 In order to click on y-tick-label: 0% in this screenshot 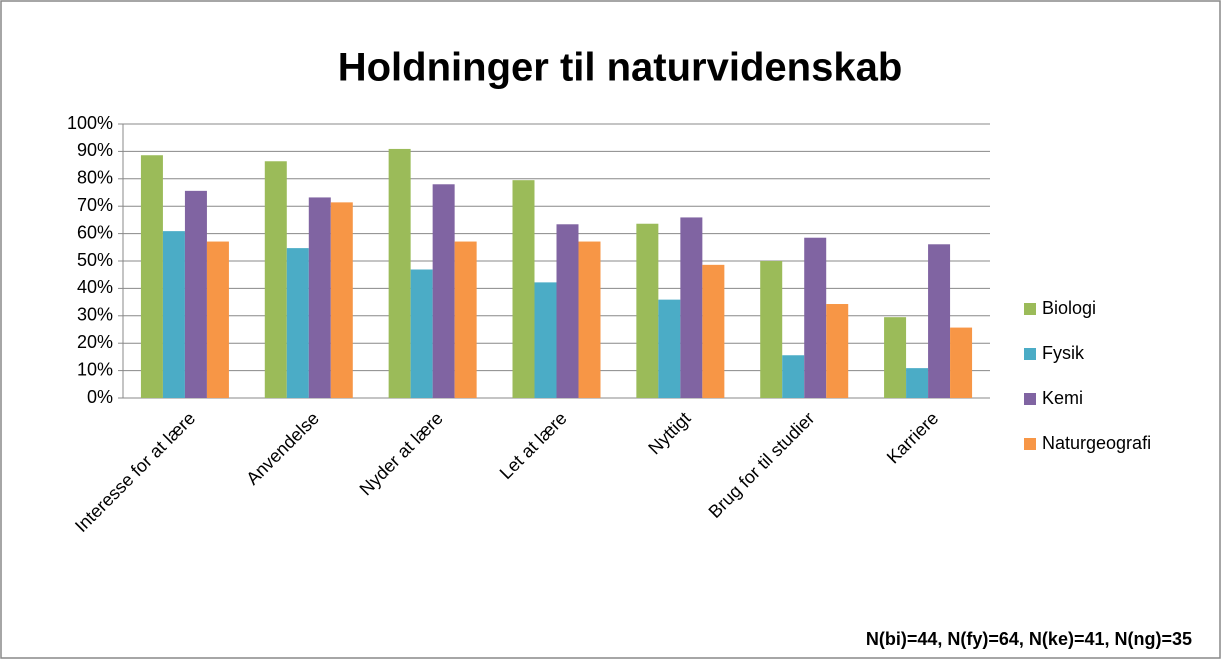, I will do `click(100, 397)`.